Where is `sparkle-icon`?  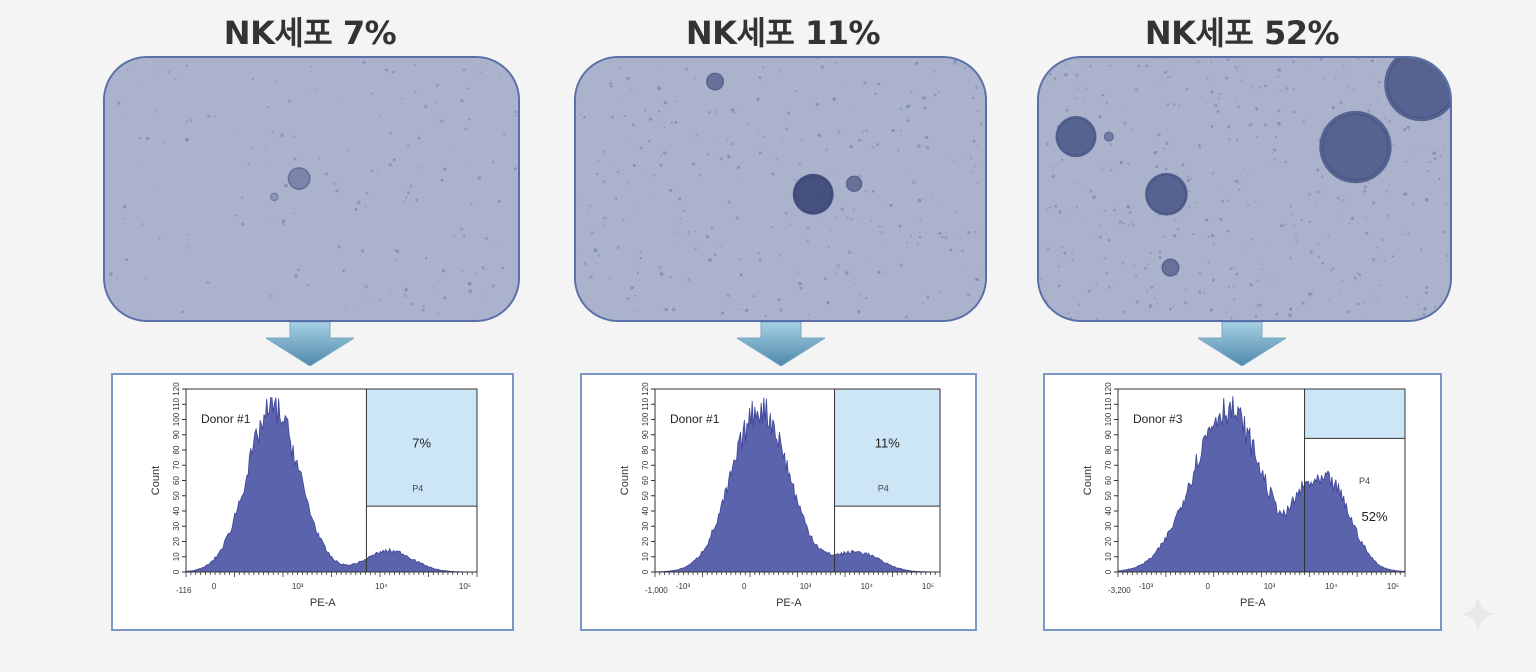
sparkle-icon is located at coordinates (1478, 614).